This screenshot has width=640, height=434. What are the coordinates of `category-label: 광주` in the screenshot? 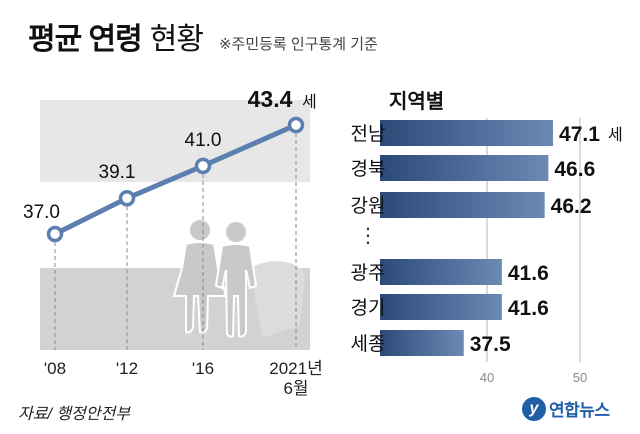 It's located at (368, 273).